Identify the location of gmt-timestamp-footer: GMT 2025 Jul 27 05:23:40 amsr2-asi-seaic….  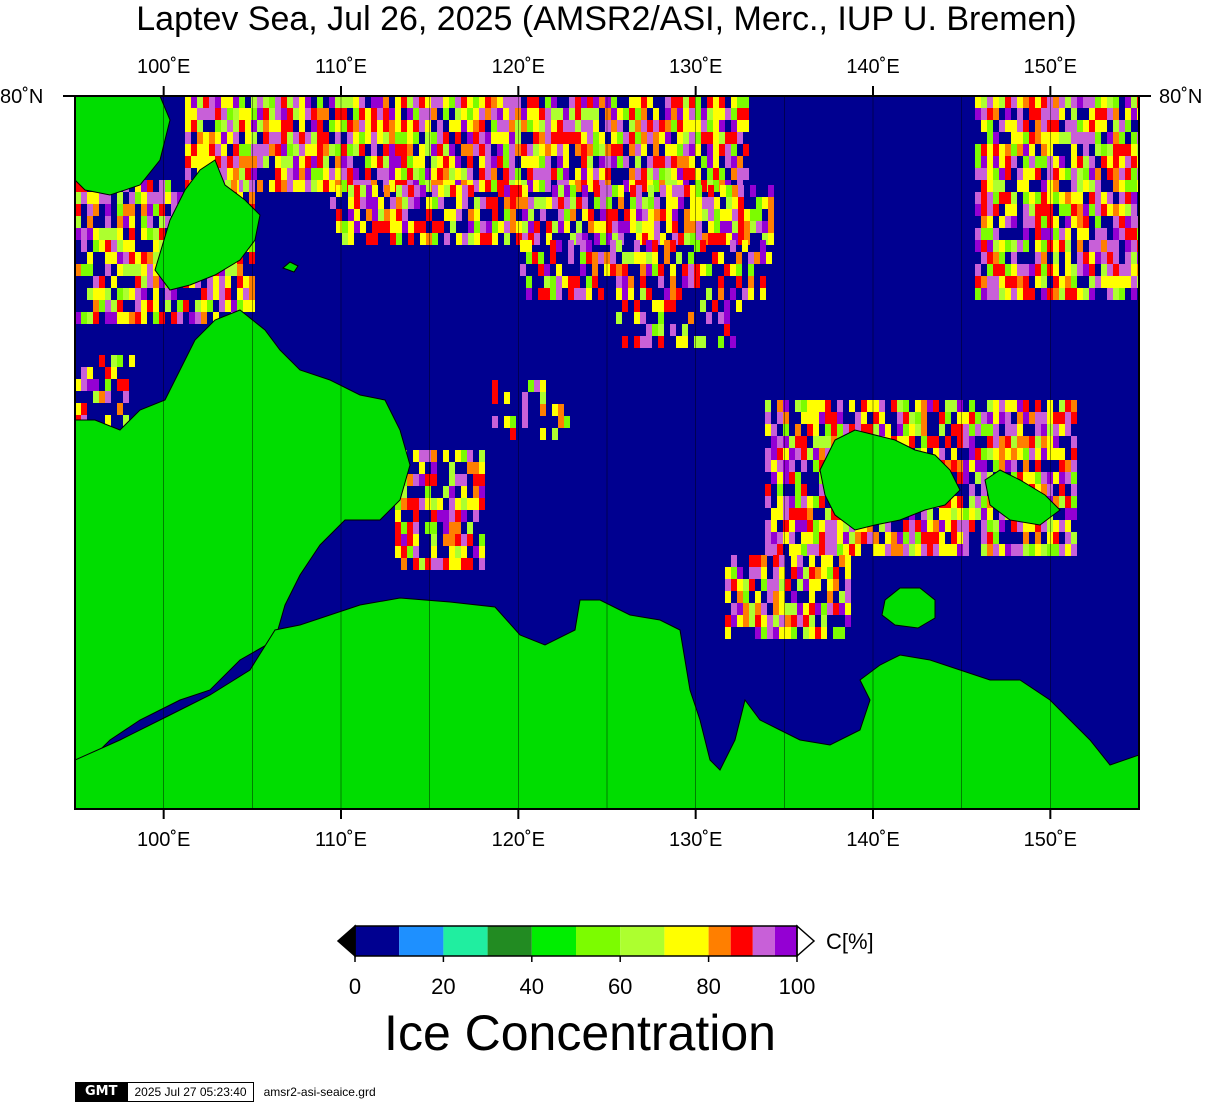
(225, 1092).